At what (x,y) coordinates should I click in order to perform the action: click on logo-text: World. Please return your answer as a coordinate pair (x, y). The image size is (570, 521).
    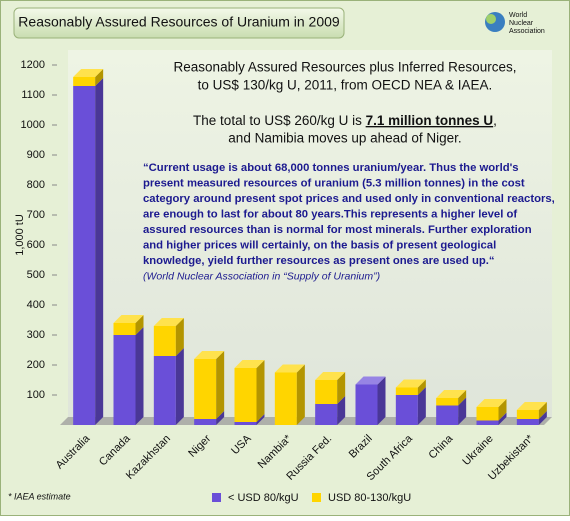
    Looking at the image, I should click on (518, 15).